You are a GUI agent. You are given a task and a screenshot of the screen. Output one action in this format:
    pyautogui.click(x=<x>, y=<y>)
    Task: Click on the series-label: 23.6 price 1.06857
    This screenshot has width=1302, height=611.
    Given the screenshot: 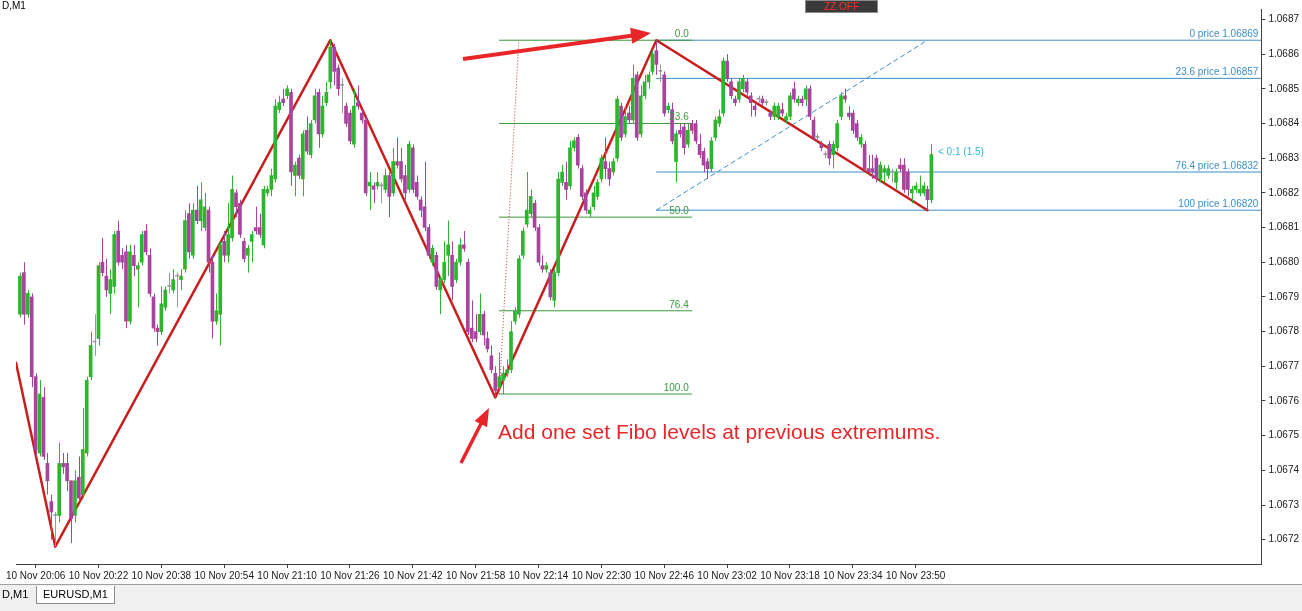 What is the action you would take?
    pyautogui.click(x=1217, y=72)
    